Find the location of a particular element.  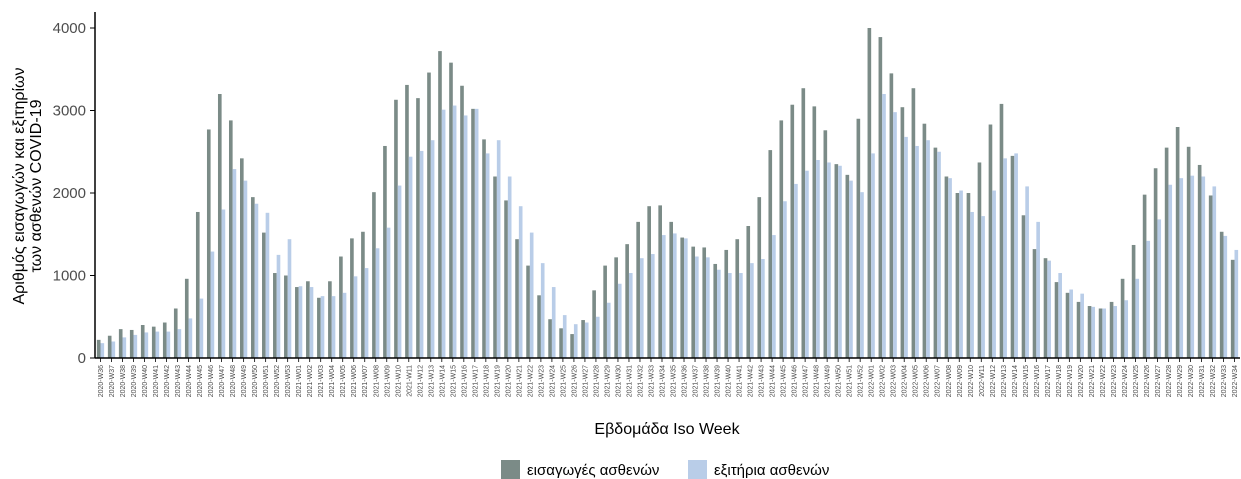

x-tick-label: 2022-W30 is located at coordinates (1191, 381).